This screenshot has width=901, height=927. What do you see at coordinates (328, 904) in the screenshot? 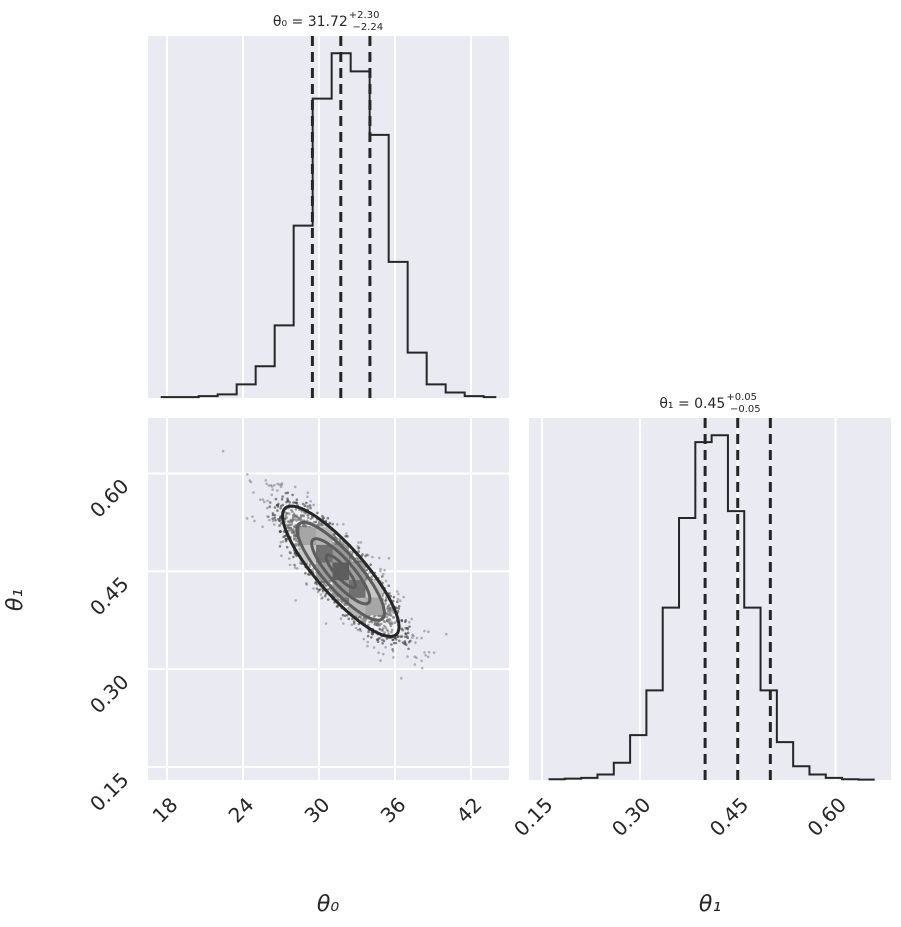
I see `x-axis-label-theta0: θ₀` at bounding box center [328, 904].